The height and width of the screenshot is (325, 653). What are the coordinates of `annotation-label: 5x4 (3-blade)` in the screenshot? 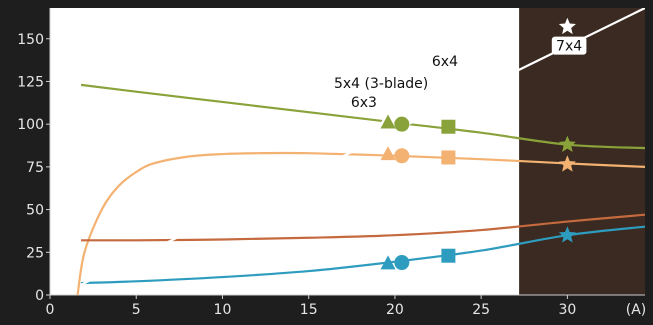 It's located at (381, 84).